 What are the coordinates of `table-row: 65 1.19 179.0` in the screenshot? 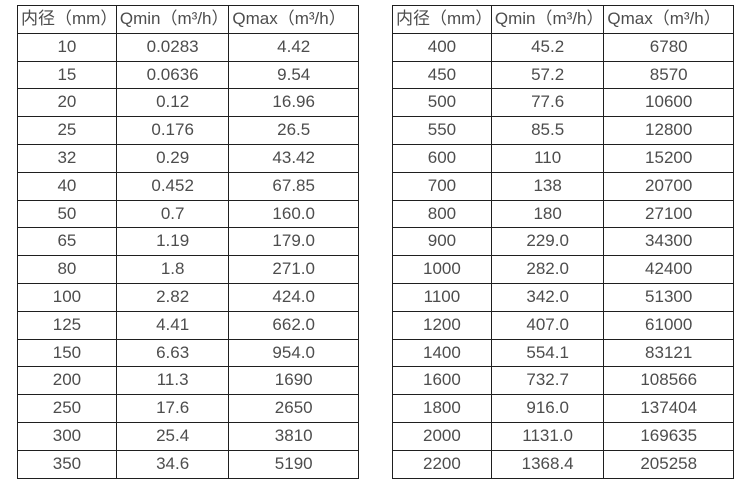 It's located at (188, 242).